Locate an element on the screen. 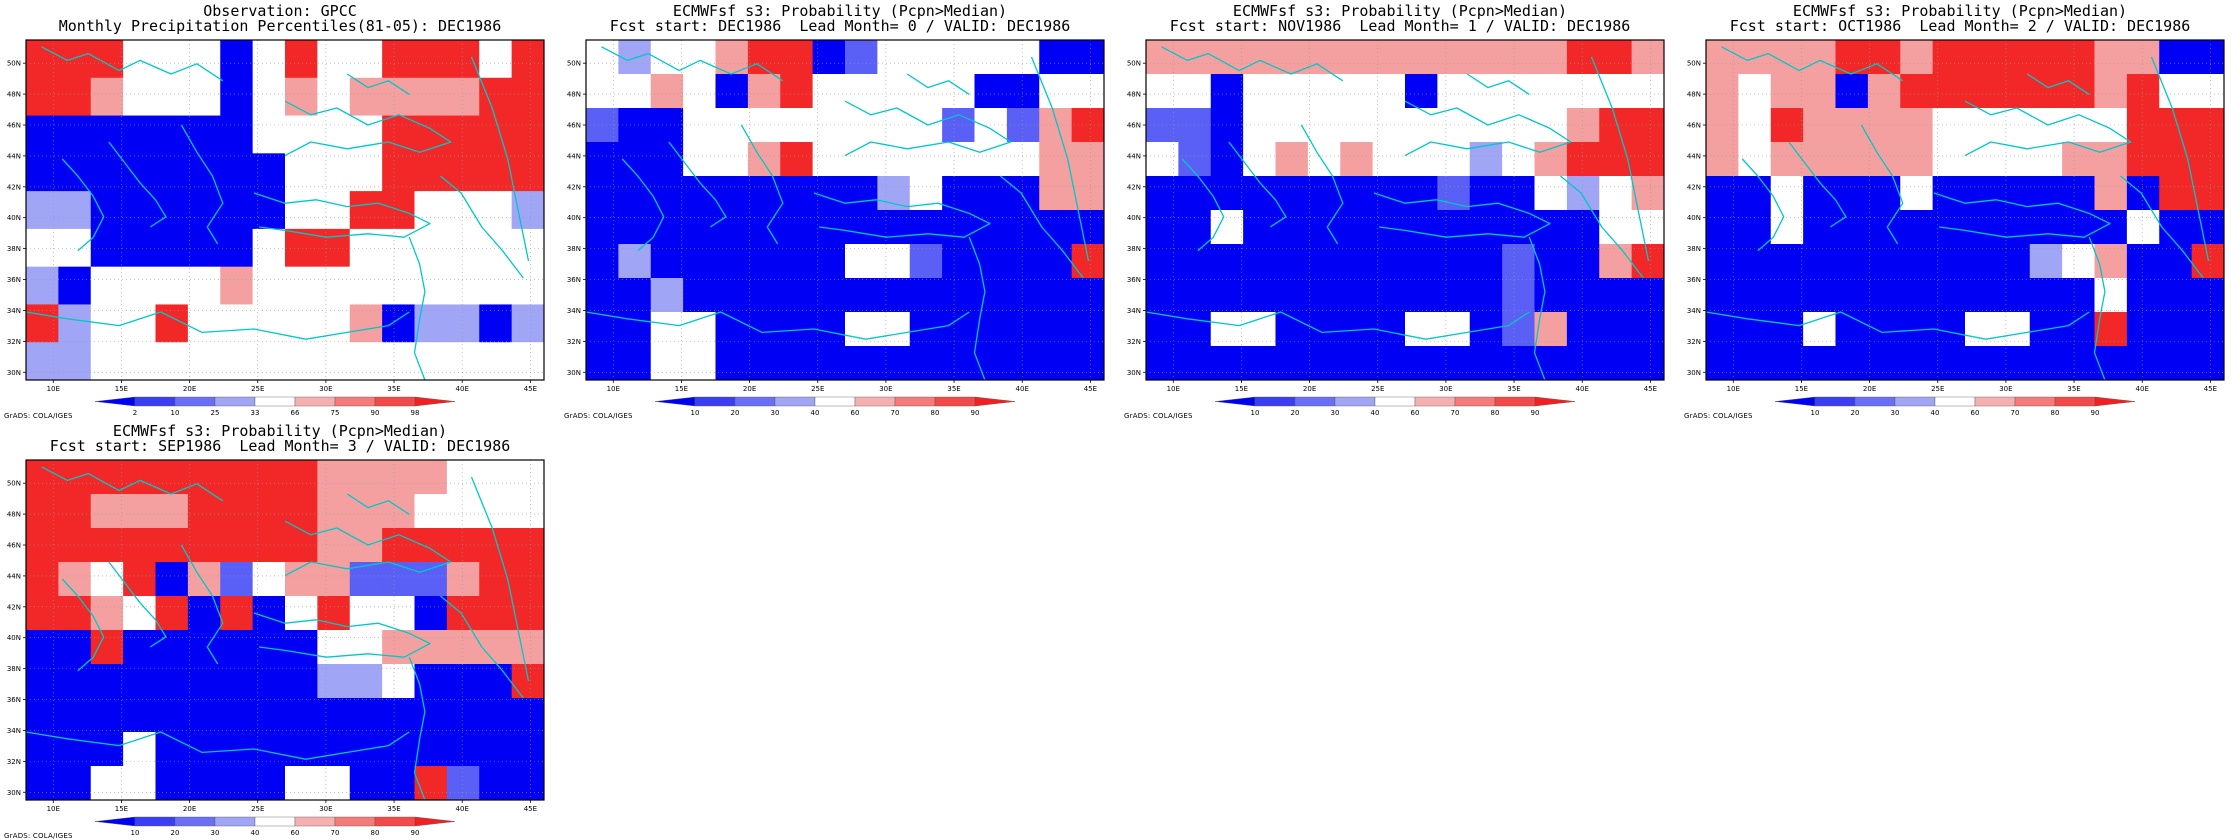 Image resolution: width=2240 pixels, height=840 pixels. lon-tick-label: 10E is located at coordinates (53, 809).